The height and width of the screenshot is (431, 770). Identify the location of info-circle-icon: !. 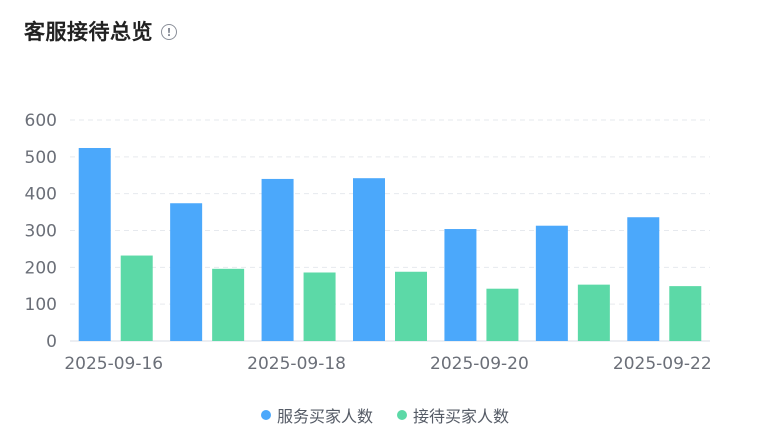
(169, 32).